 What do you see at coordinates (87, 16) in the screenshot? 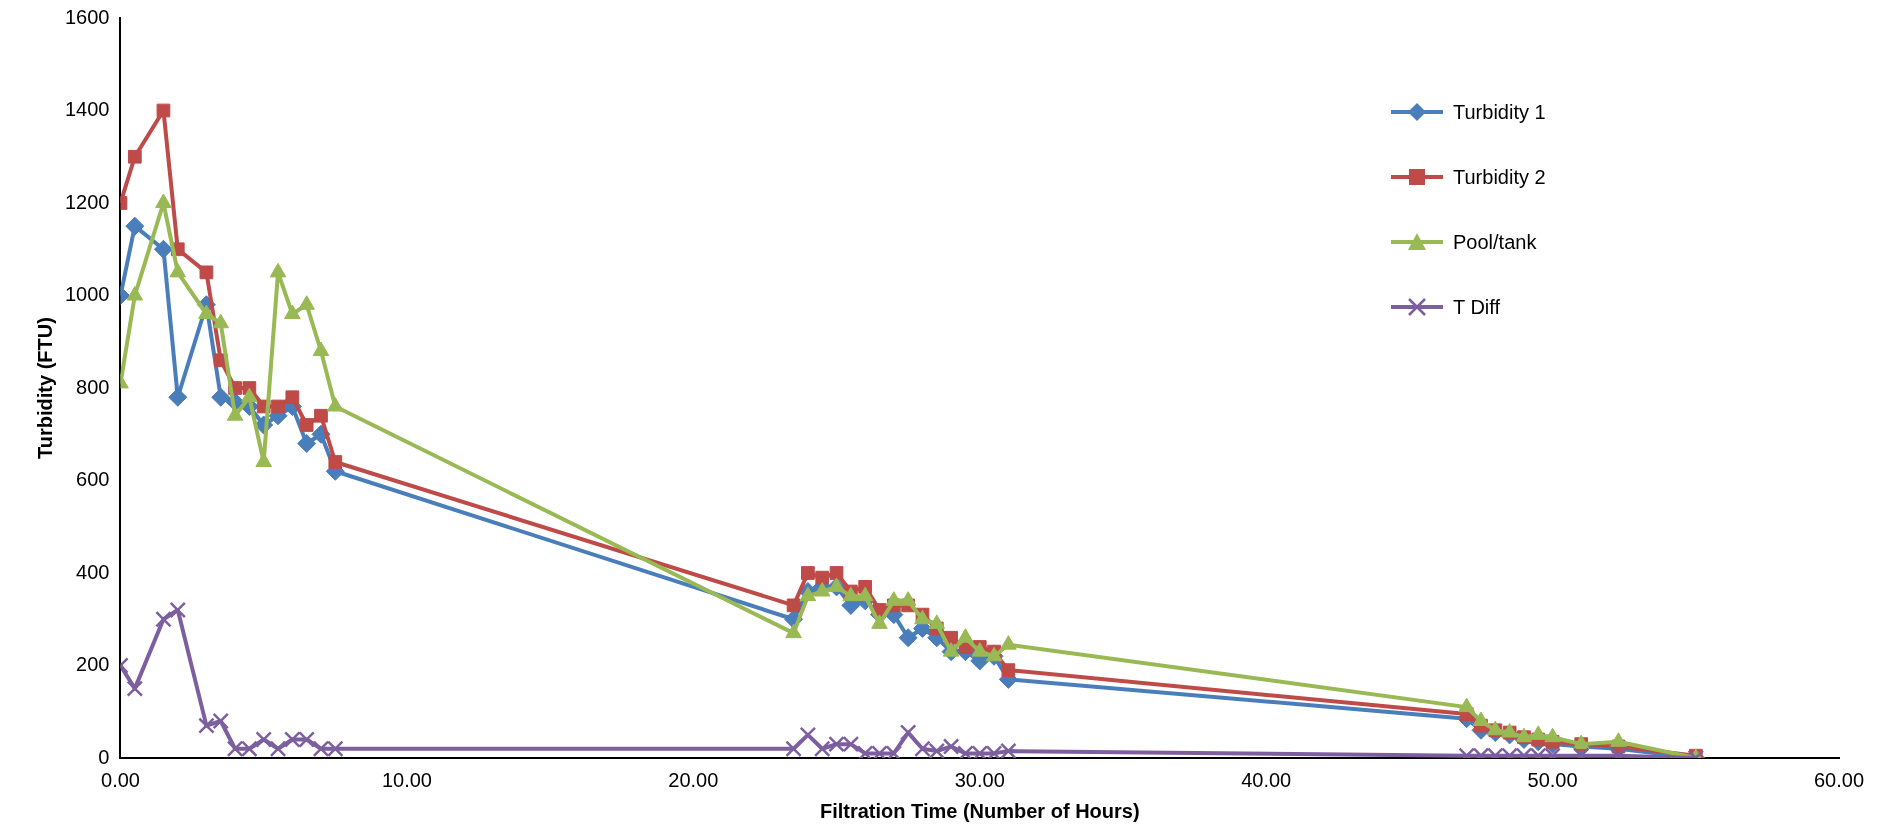
I see `y-tick-label: 1600` at bounding box center [87, 16].